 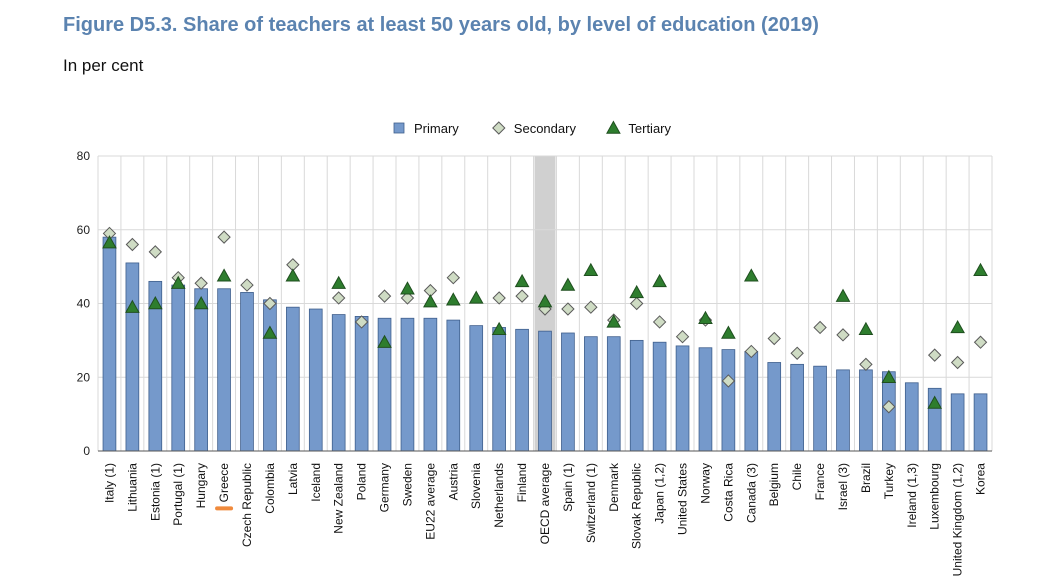 What do you see at coordinates (315, 380) in the screenshot?
I see `bar-primary-iceland` at bounding box center [315, 380].